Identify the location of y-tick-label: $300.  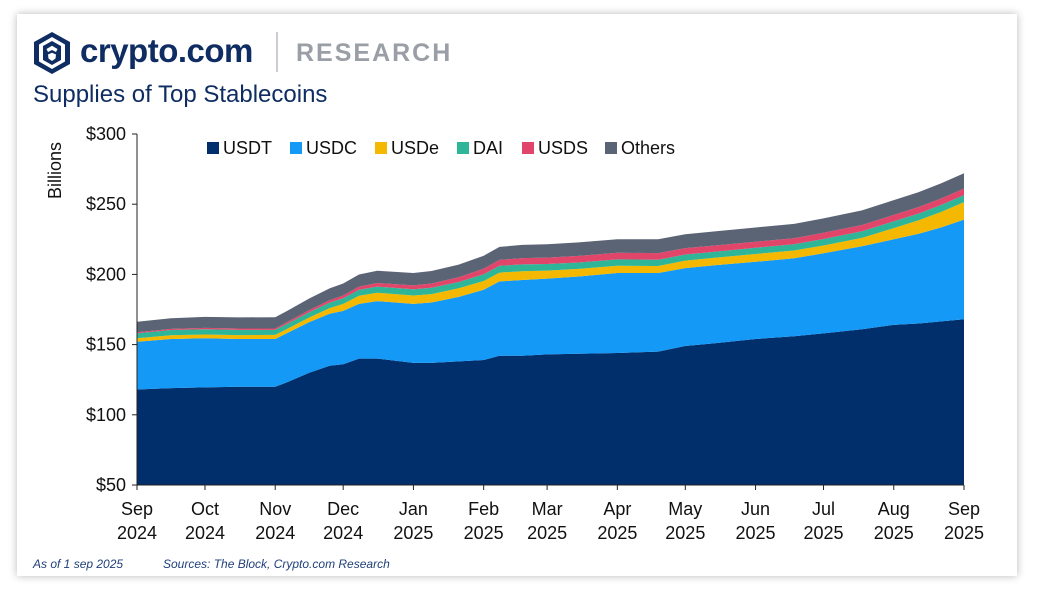
(106, 134).